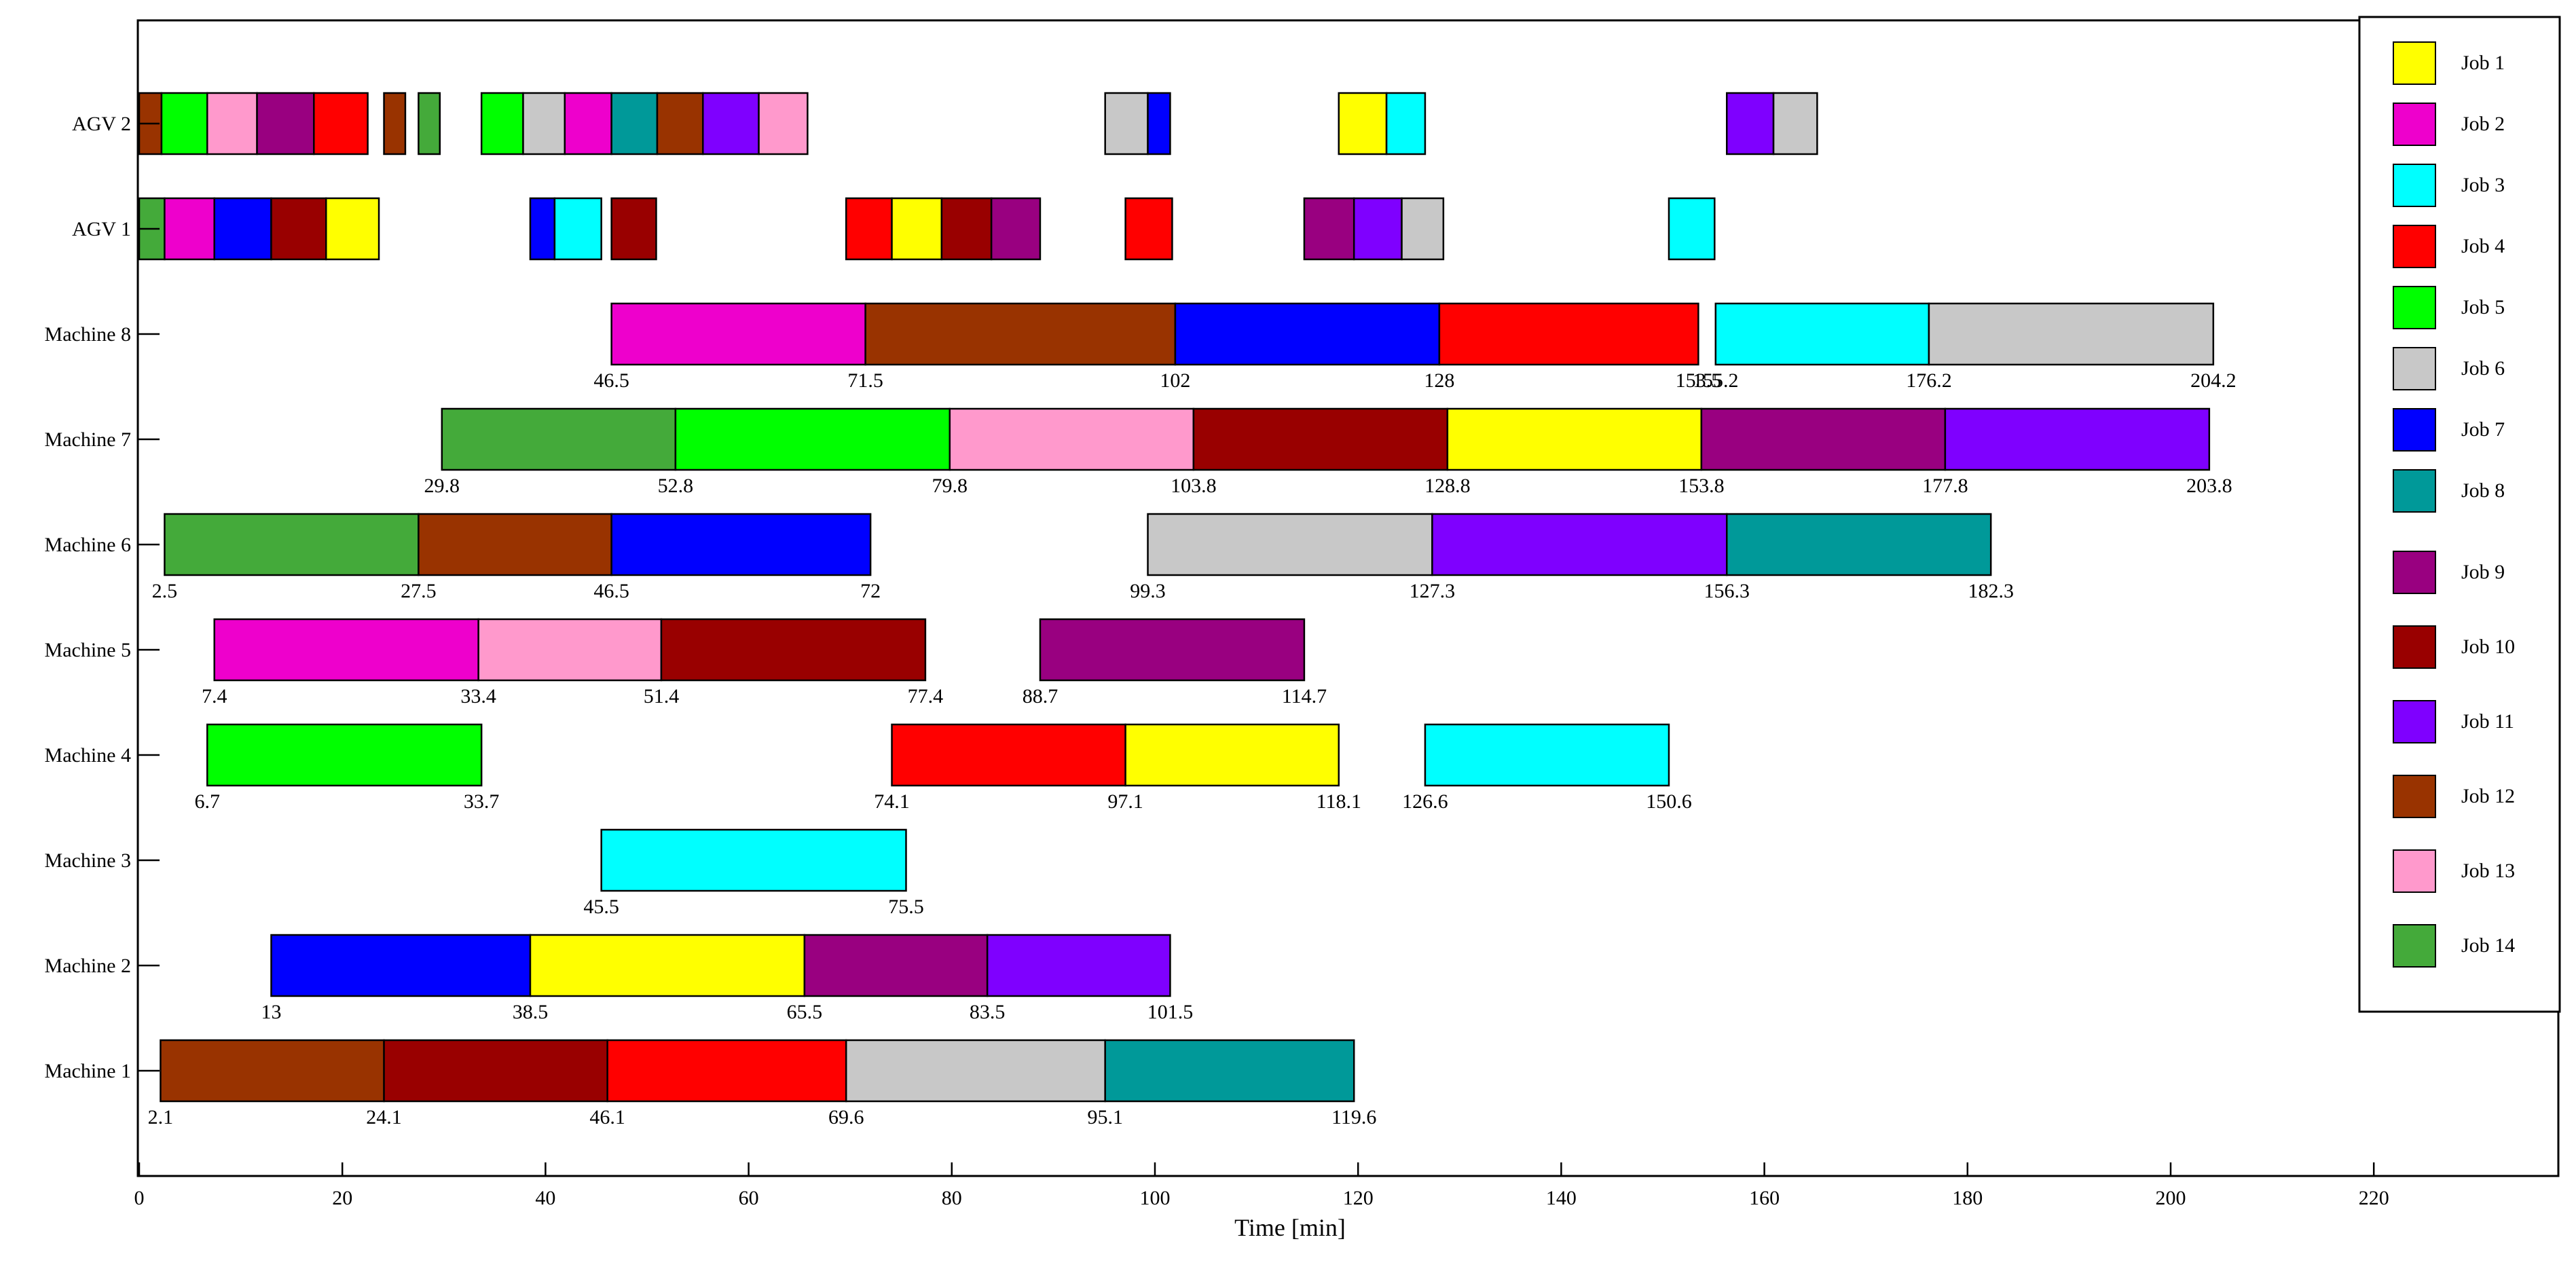  Describe the element at coordinates (1425, 801) in the screenshot. I see `time-label-machine-4-6: 126.6` at that location.